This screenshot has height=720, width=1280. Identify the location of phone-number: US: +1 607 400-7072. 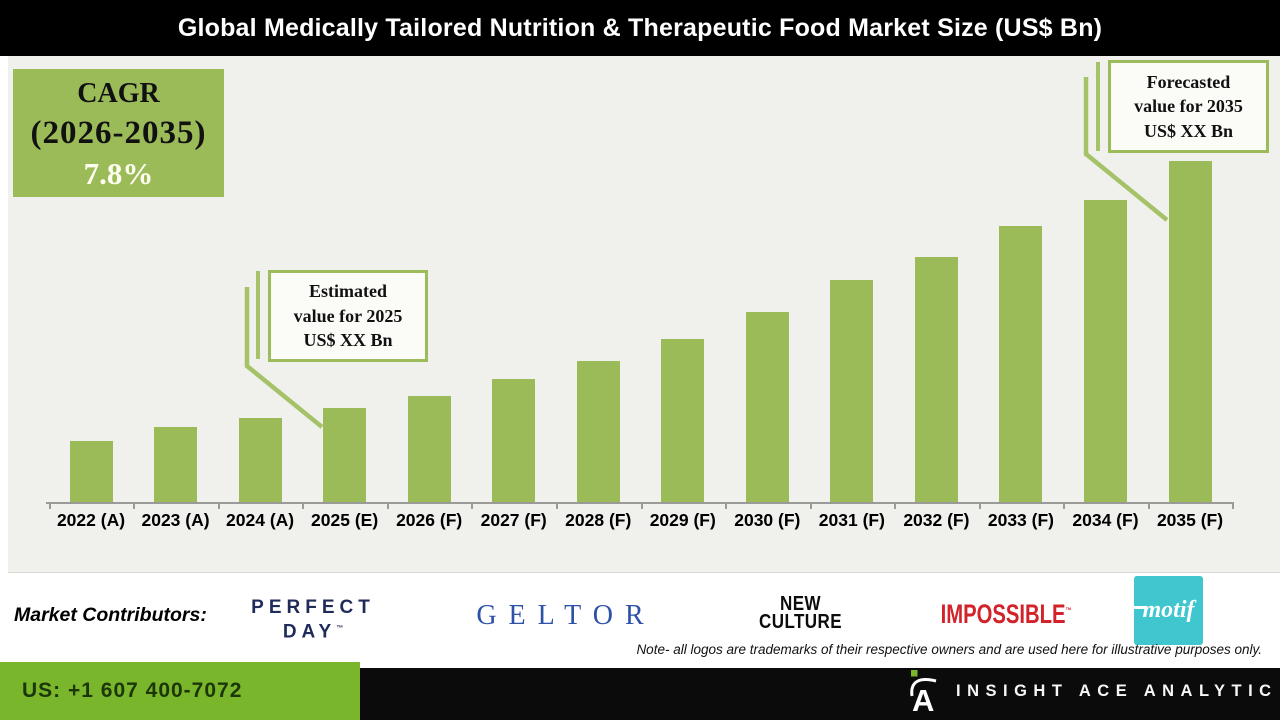
(132, 690).